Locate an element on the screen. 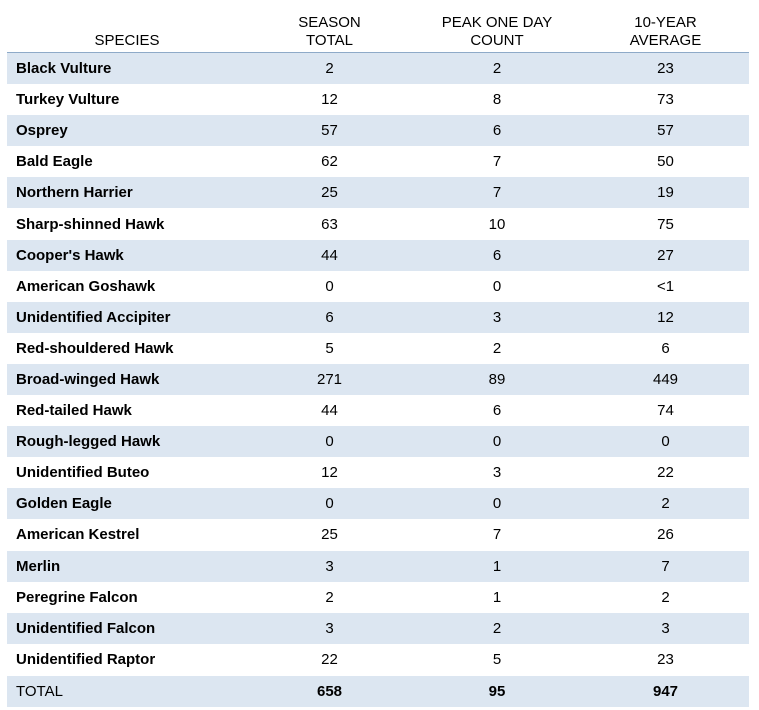  table-row: American Goshawk 0 0 <1 is located at coordinates (378, 286).